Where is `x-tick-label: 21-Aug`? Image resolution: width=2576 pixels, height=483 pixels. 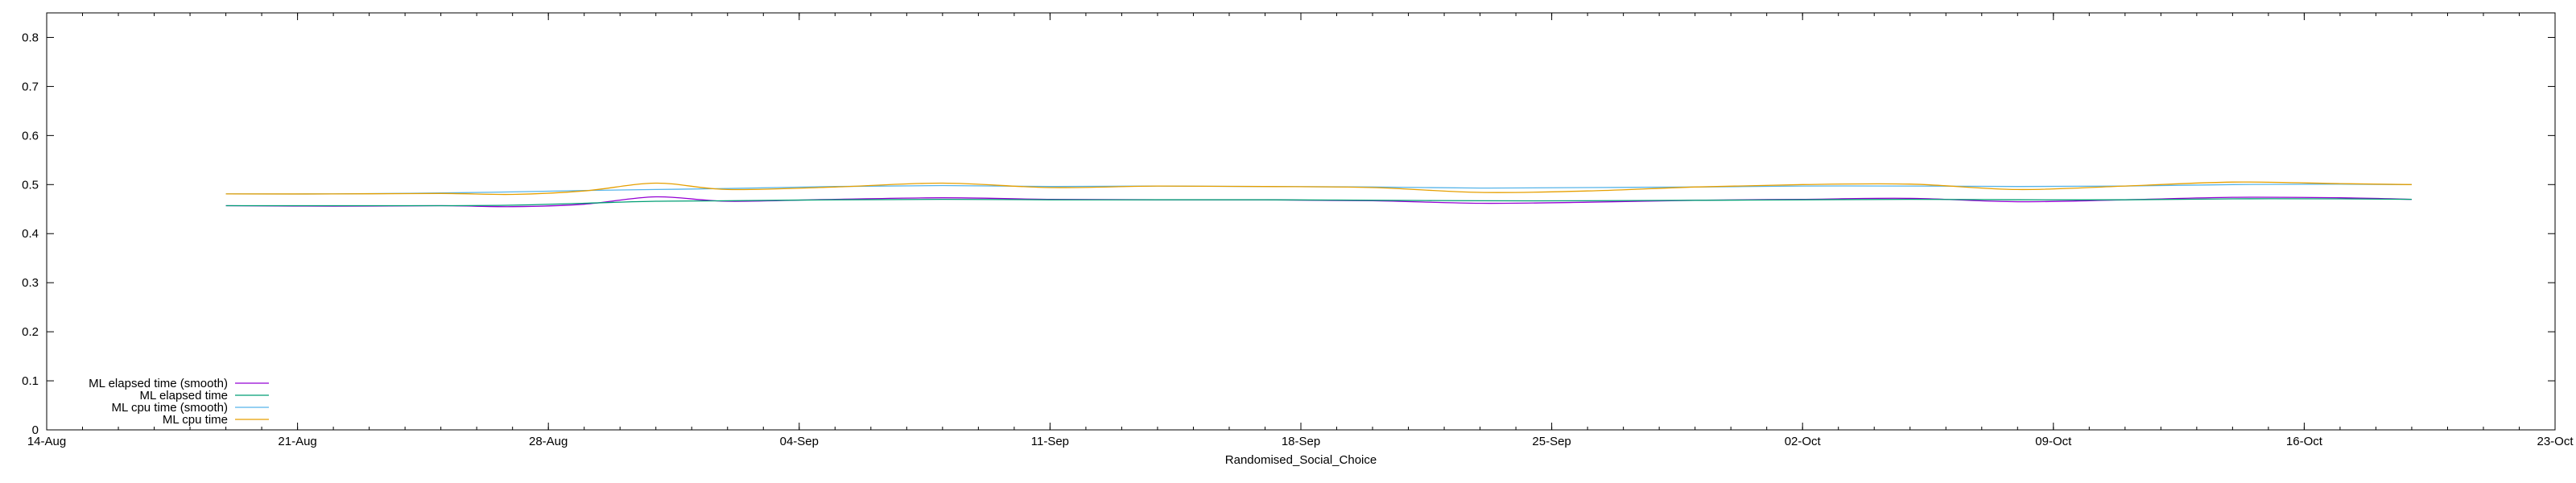 x-tick-label: 21-Aug is located at coordinates (297, 442).